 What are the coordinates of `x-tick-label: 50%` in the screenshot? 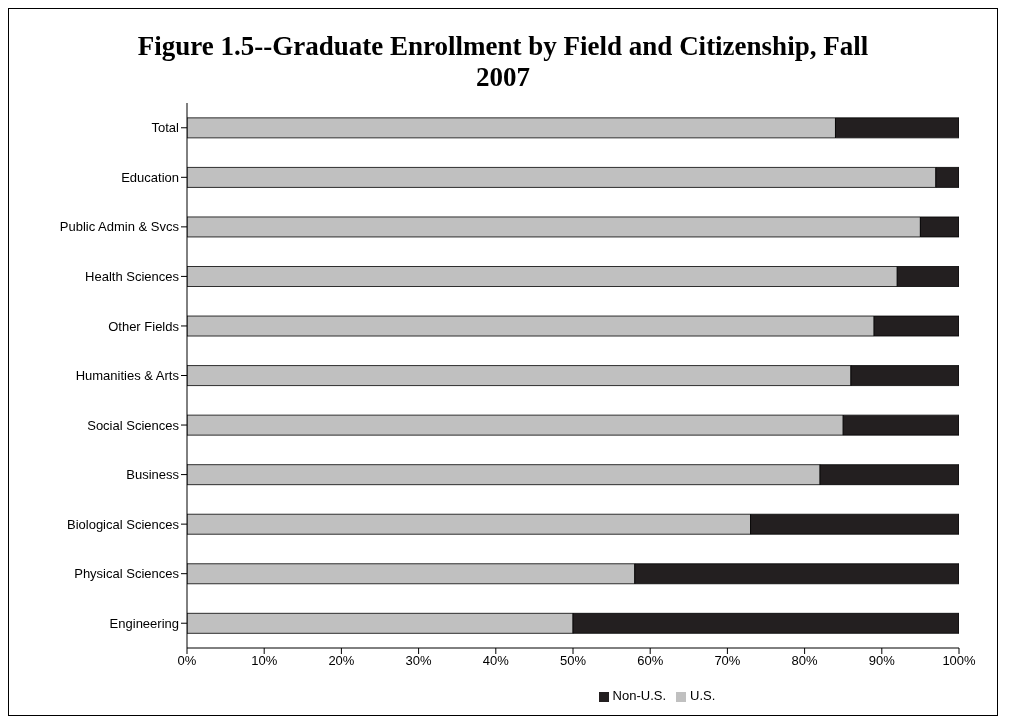 It's located at (573, 661).